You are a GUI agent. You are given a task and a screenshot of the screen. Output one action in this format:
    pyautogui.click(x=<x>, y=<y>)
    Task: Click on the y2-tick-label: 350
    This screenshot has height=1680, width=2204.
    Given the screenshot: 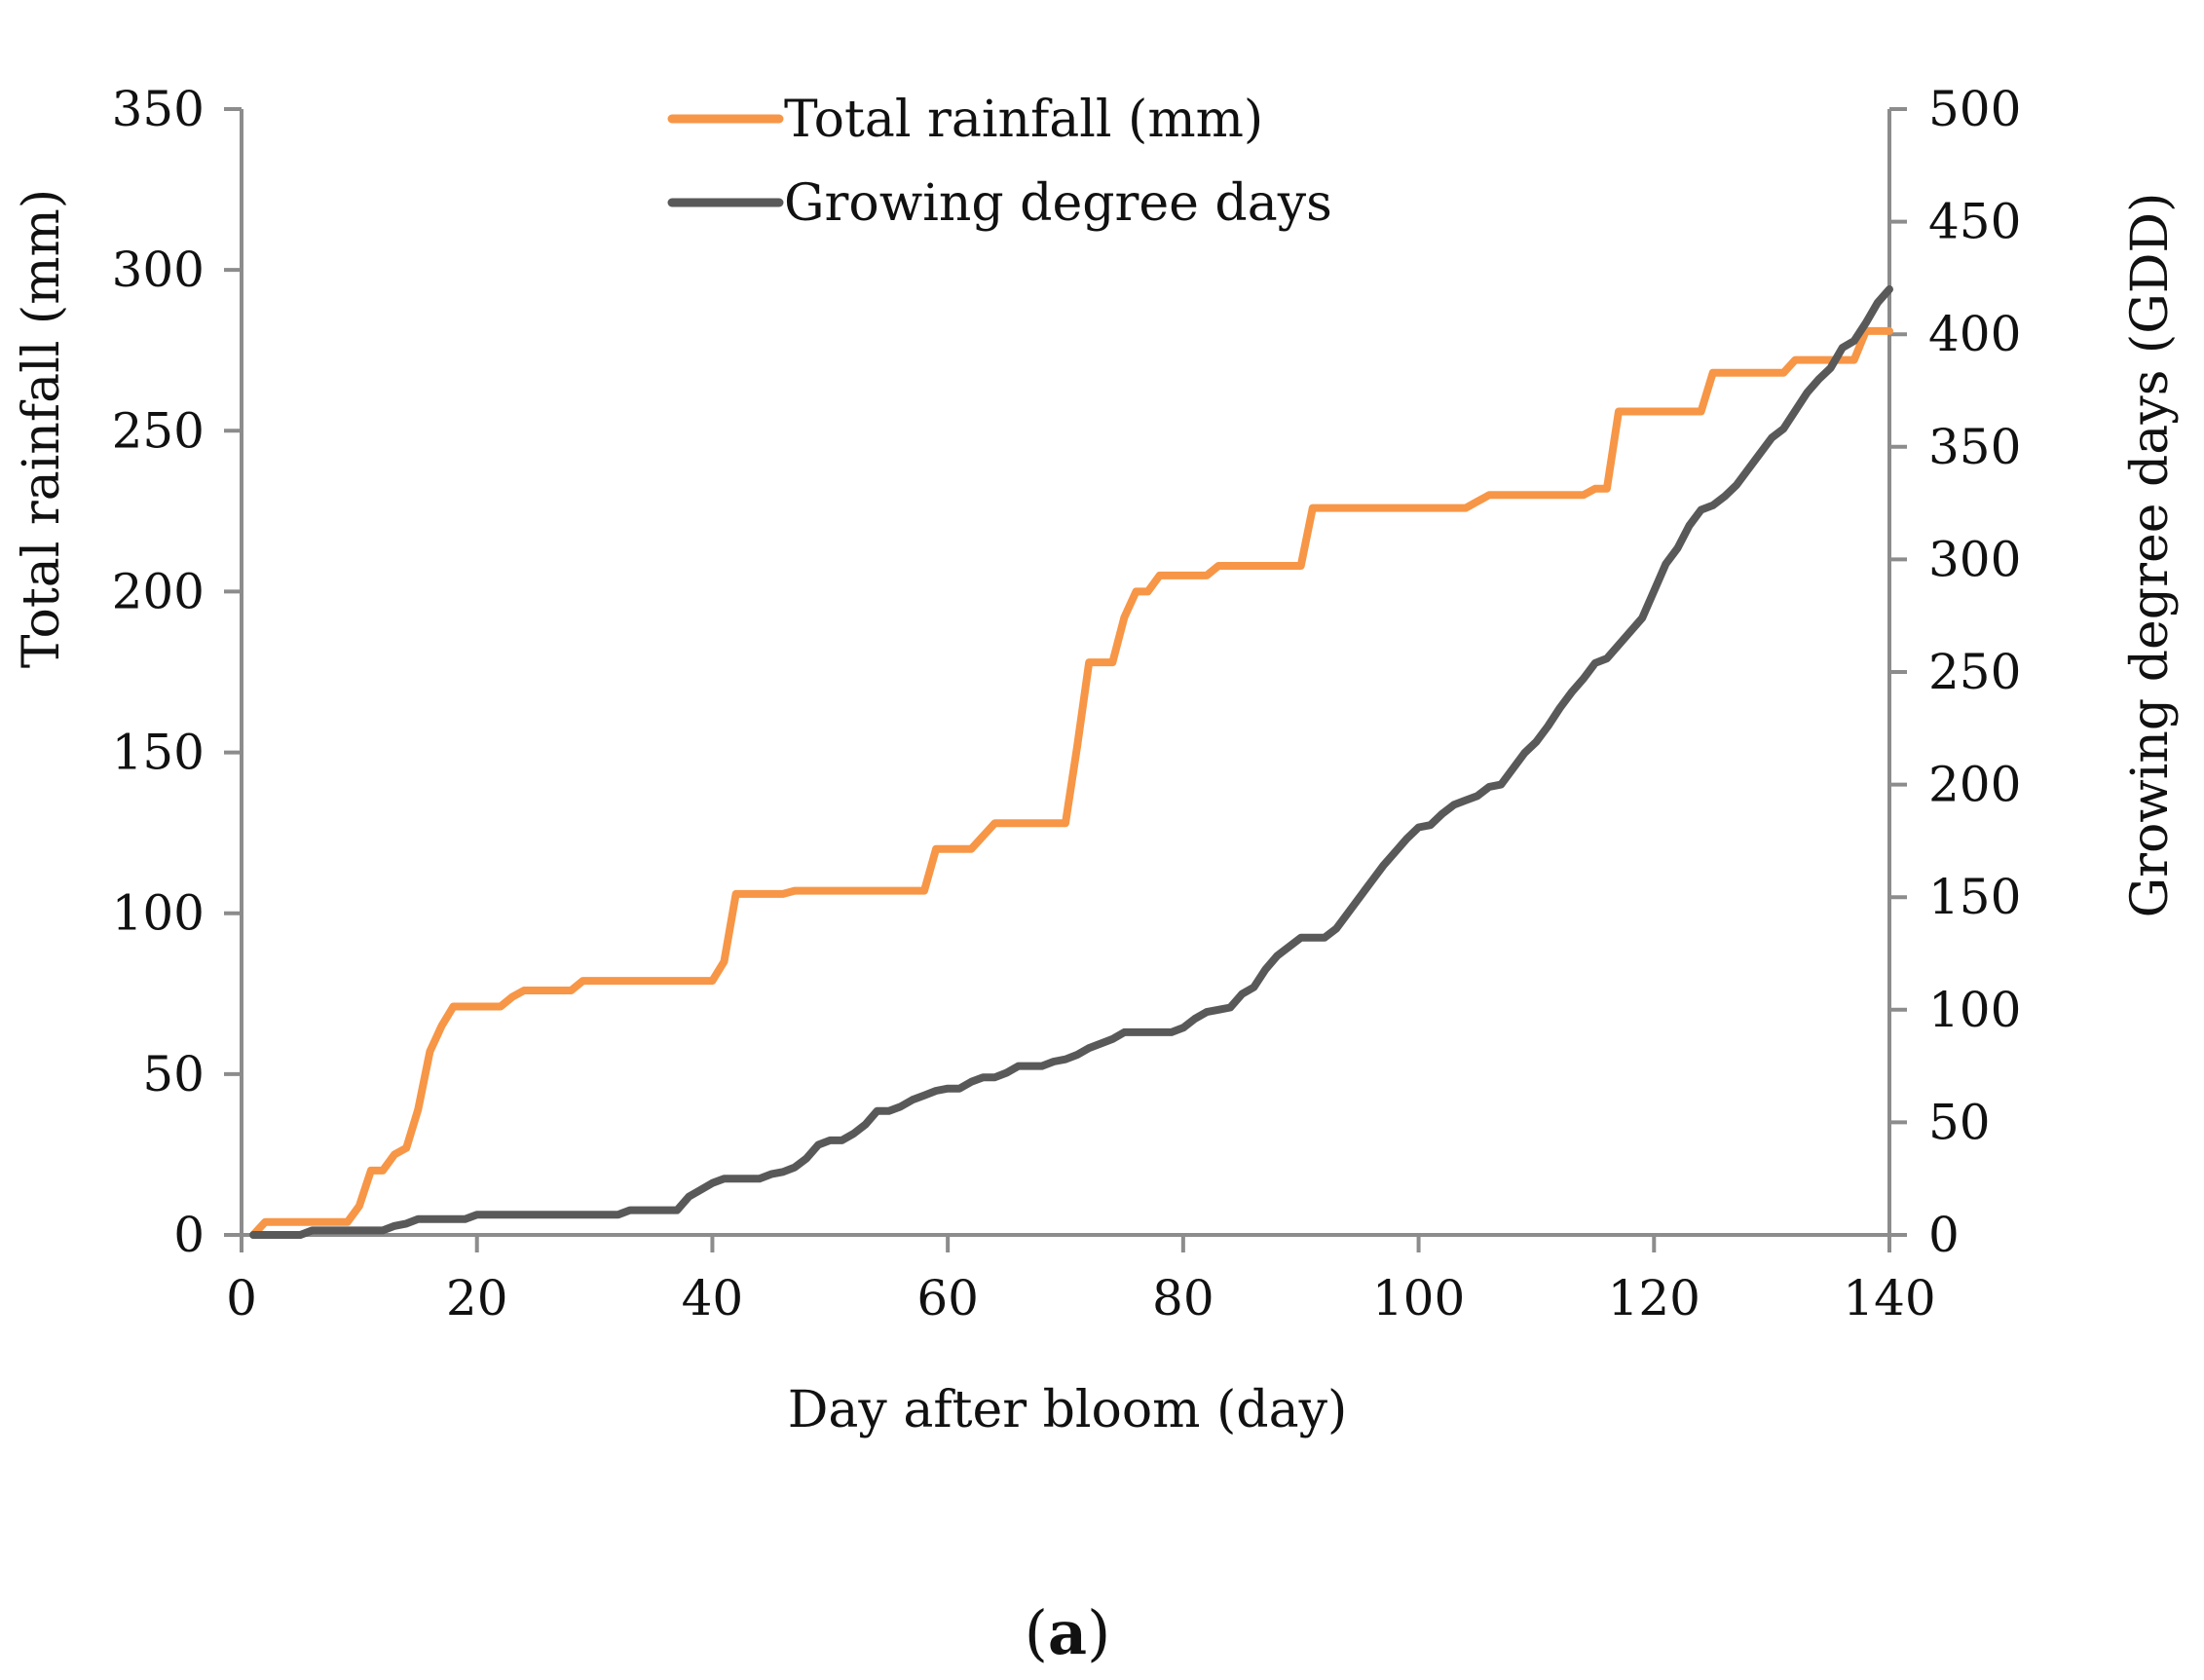 What is the action you would take?
    pyautogui.click(x=1974, y=447)
    